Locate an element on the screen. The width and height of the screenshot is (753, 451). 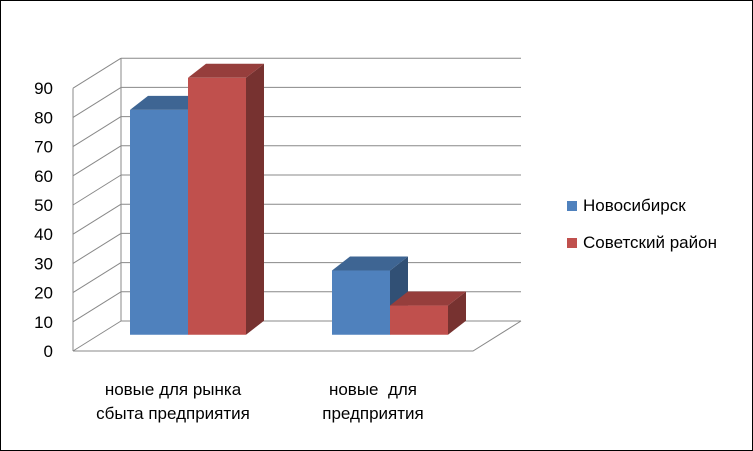
x-category-label: предприятия is located at coordinates (373, 413).